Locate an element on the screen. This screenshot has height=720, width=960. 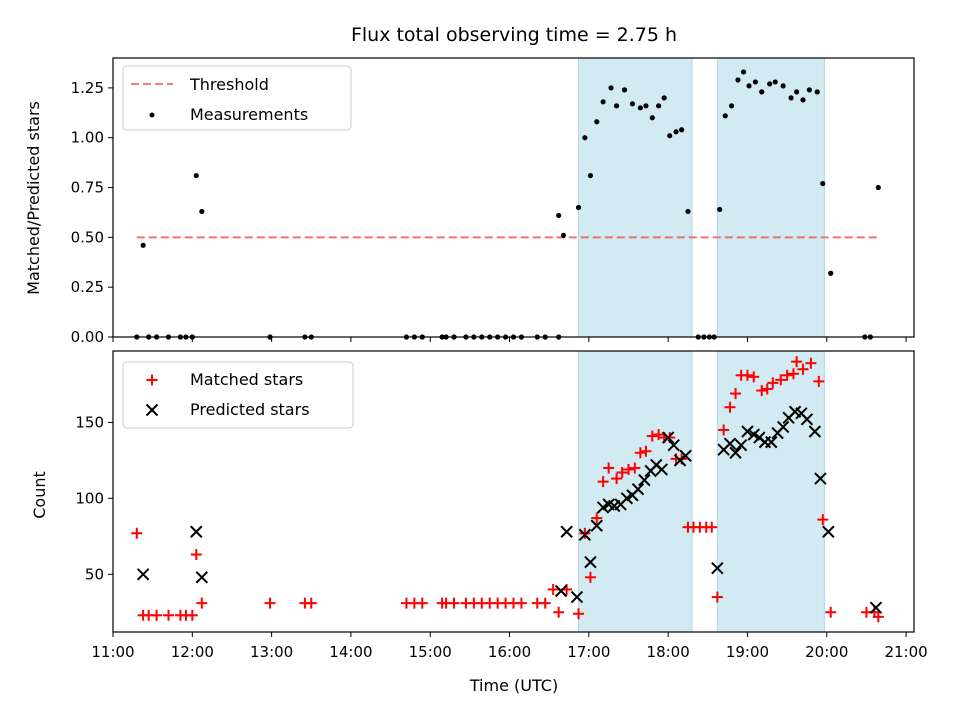
legend-matched-swatch is located at coordinates (152, 380).